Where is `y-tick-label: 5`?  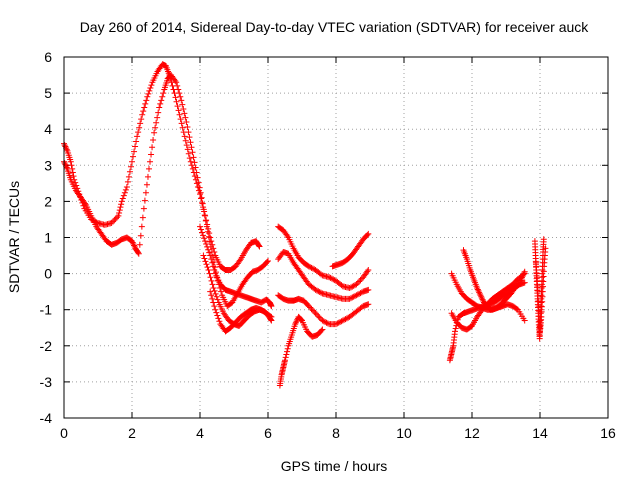 y-tick-label: 5 is located at coordinates (48, 93).